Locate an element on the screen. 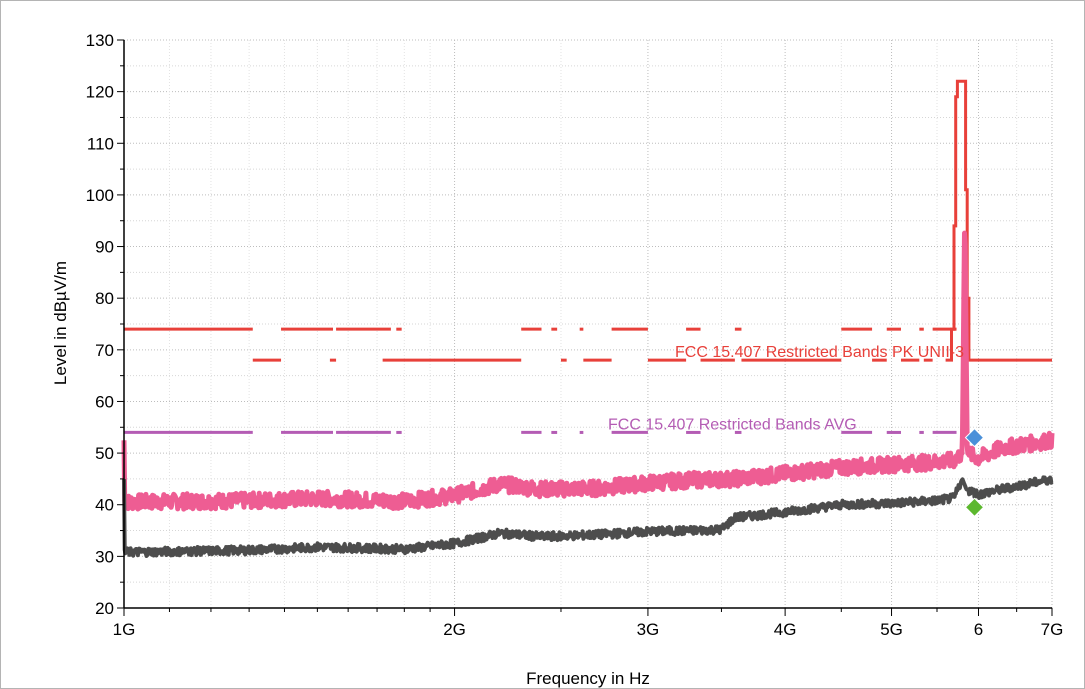  y-axis-title: Level in dBµV/m is located at coordinates (60, 323).